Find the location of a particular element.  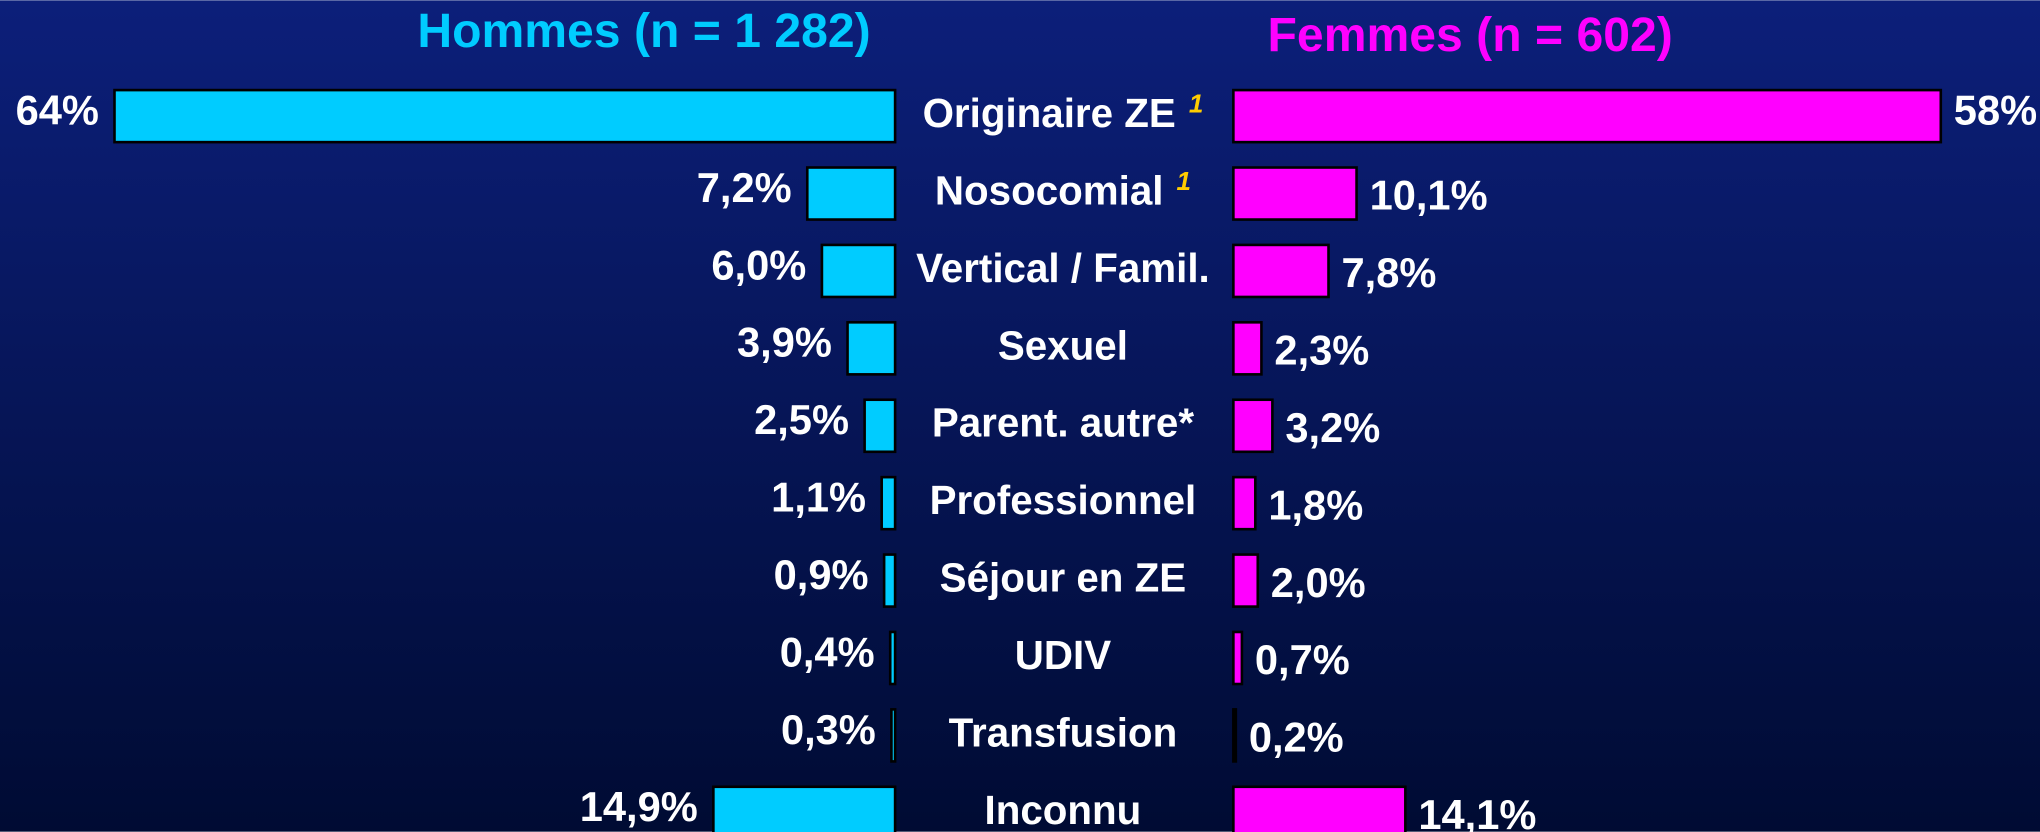

category-text: Parent. autre* is located at coordinates (1063, 422).